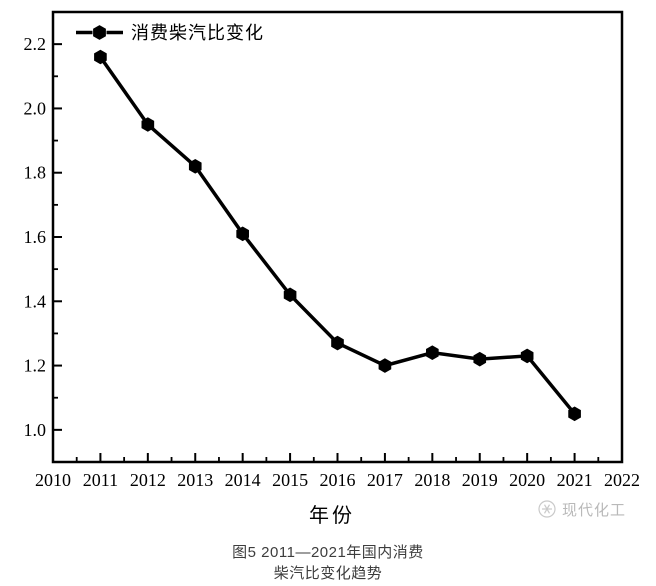 The width and height of the screenshot is (656, 586). I want to click on x-tick-label: 2020, so click(527, 480).